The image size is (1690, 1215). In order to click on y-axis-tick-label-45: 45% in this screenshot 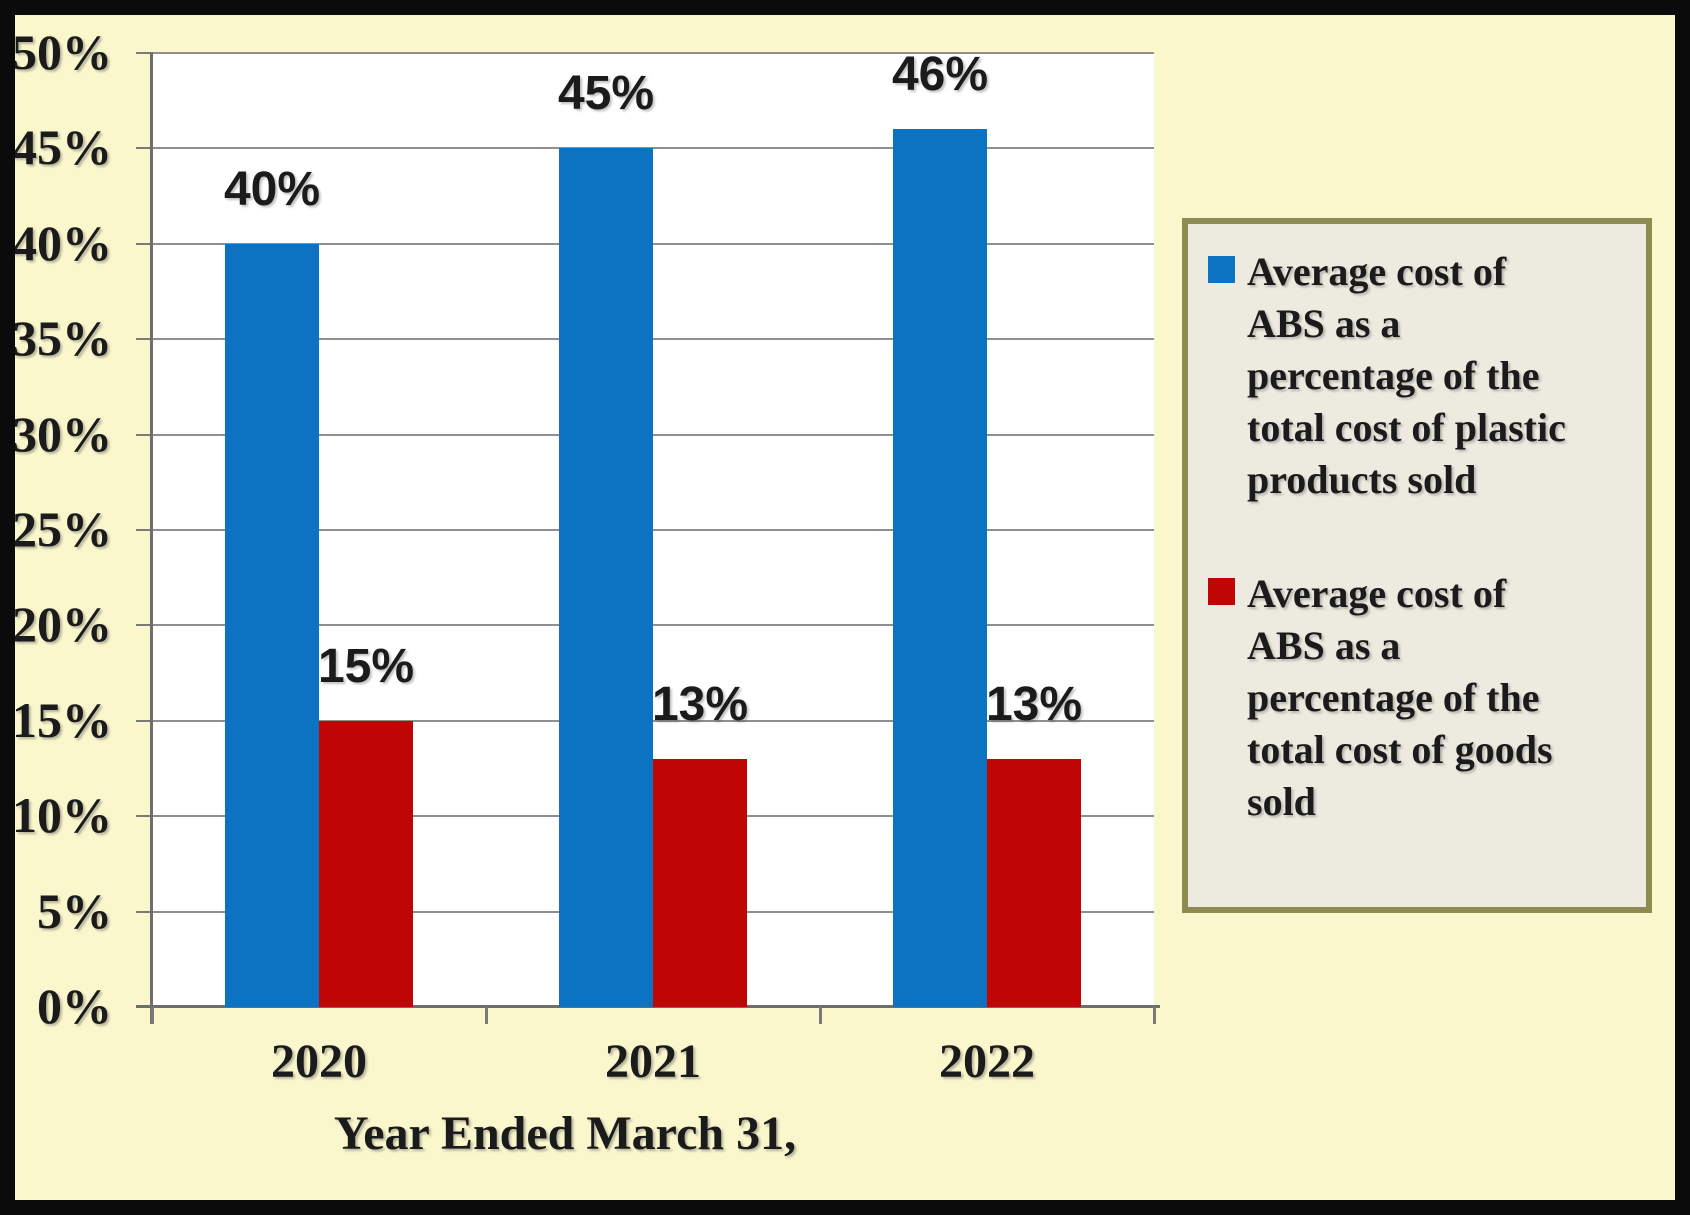, I will do `click(62, 147)`.